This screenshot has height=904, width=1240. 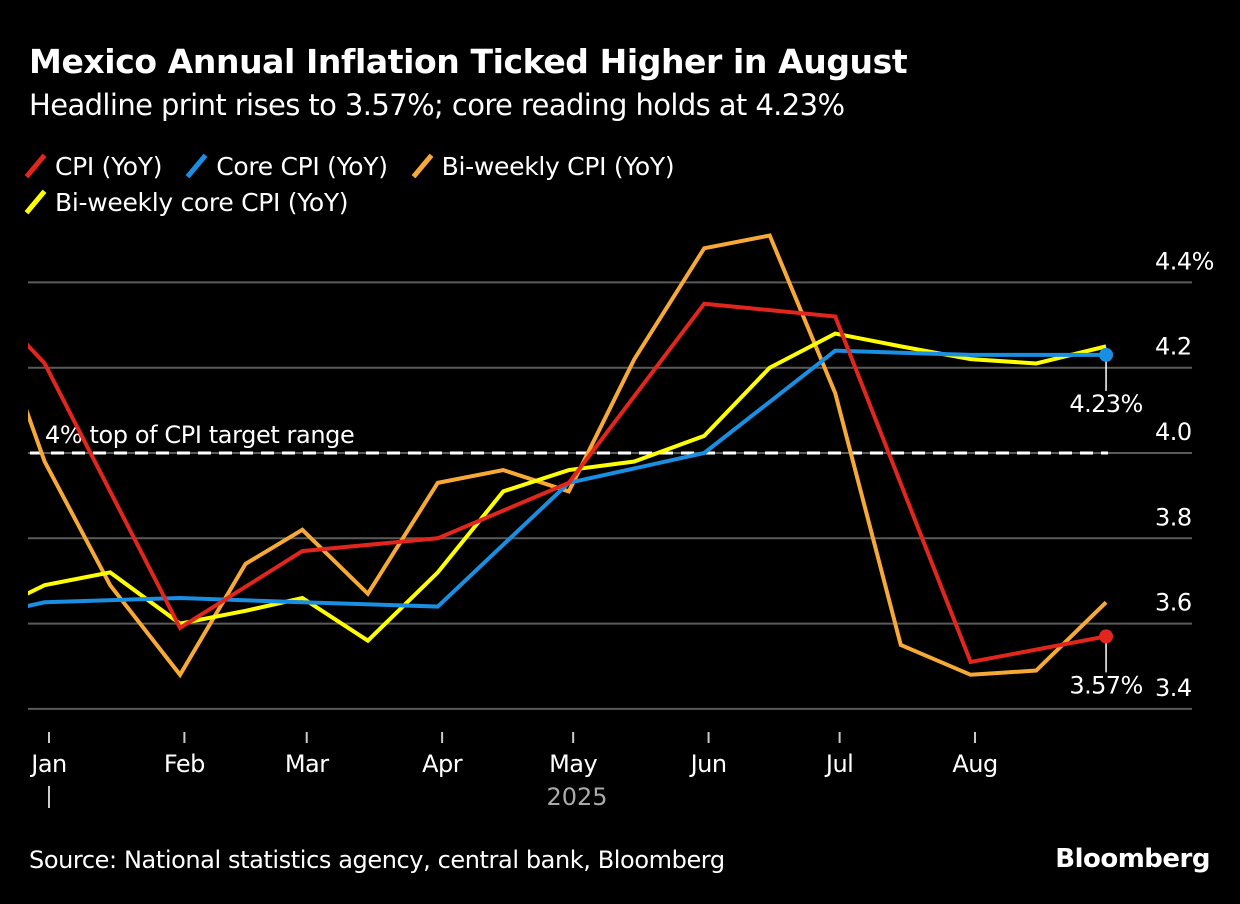 What do you see at coordinates (442, 764) in the screenshot?
I see `x-tick-label: Apr` at bounding box center [442, 764].